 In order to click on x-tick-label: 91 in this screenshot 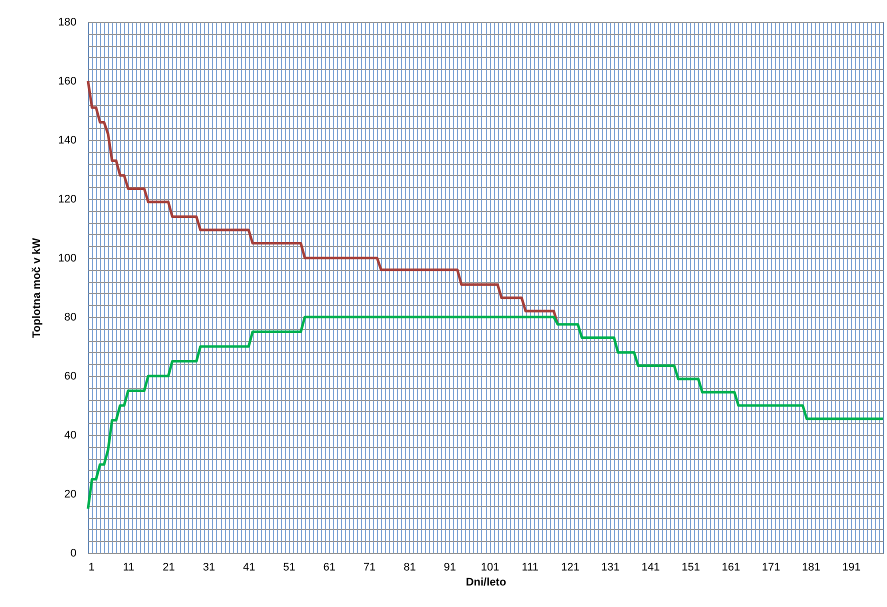, I will do `click(450, 568)`.